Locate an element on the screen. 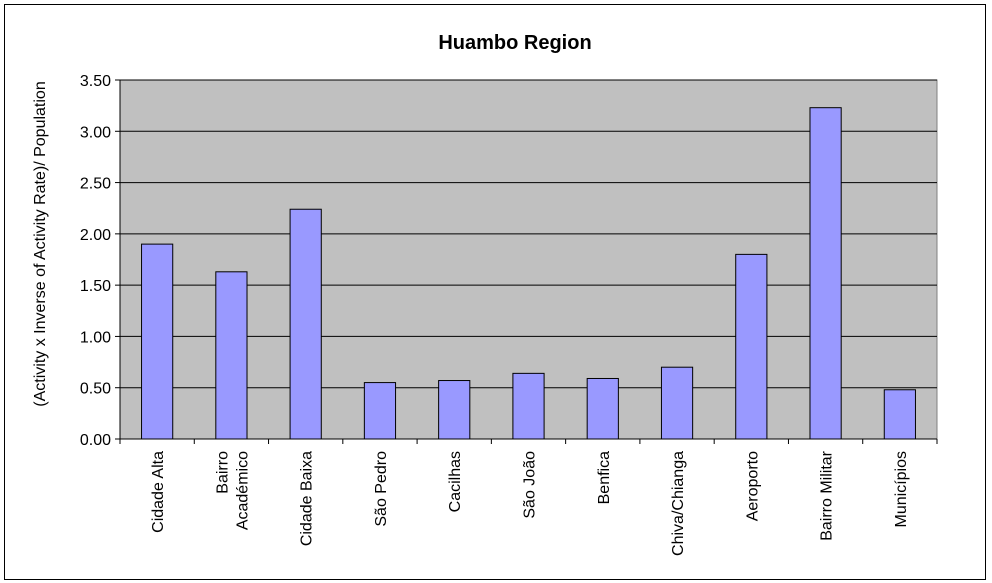 The height and width of the screenshot is (583, 992). x-category-label: Bairro Militar is located at coordinates (827, 495).